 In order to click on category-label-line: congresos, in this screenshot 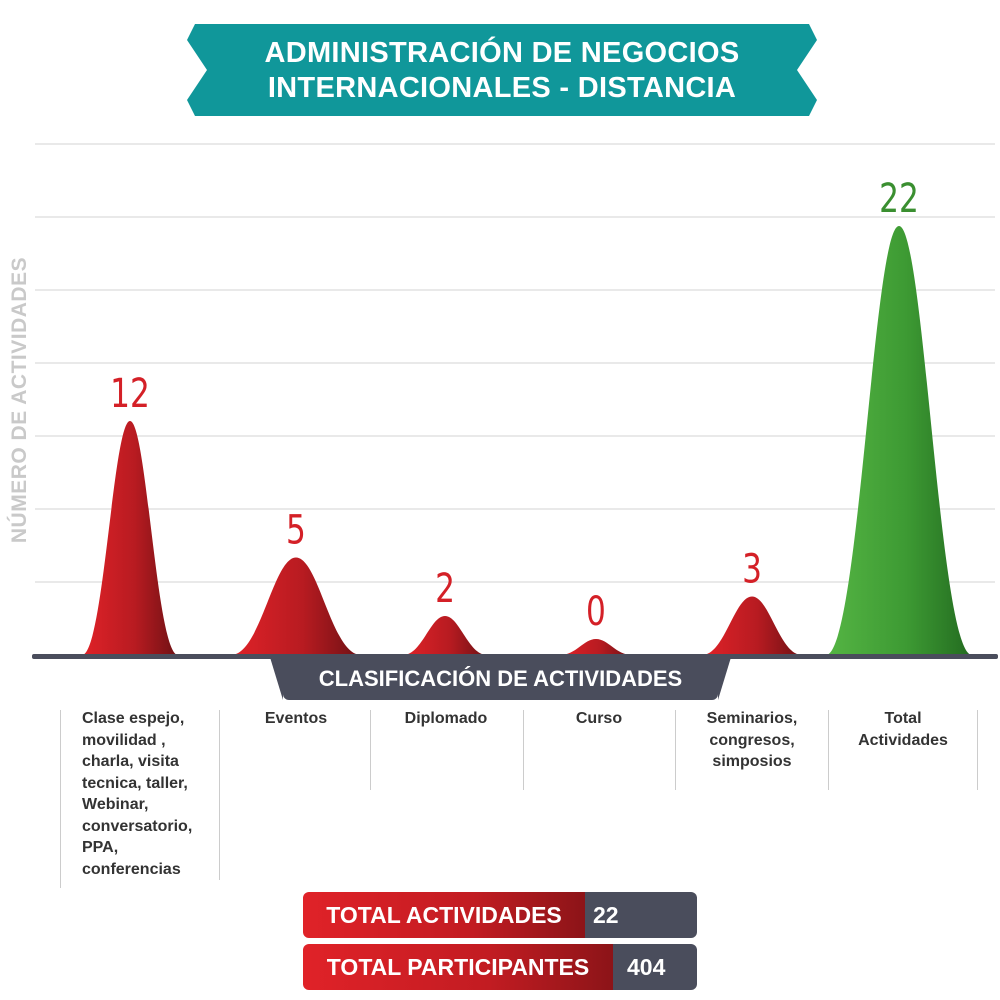, I will do `click(752, 740)`.